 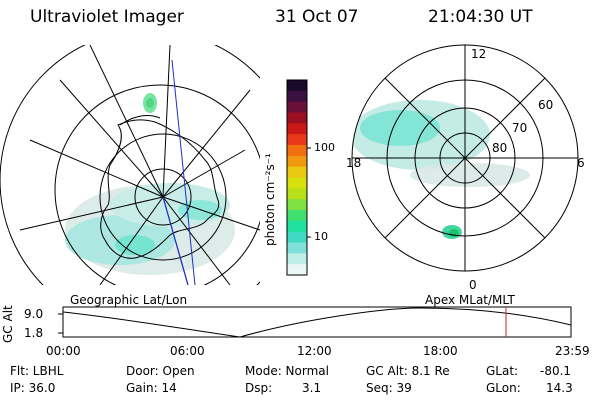 What do you see at coordinates (314, 351) in the screenshot?
I see `timeline-xtick-1200: 12:00` at bounding box center [314, 351].